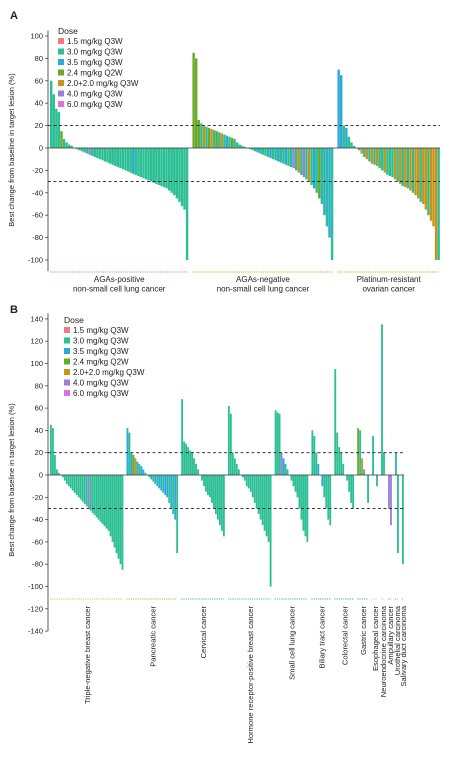 Image resolution: width=449 pixels, height=784 pixels. I want to click on legend-entry: 1.5 mg/kg Q3W, so click(95, 41).